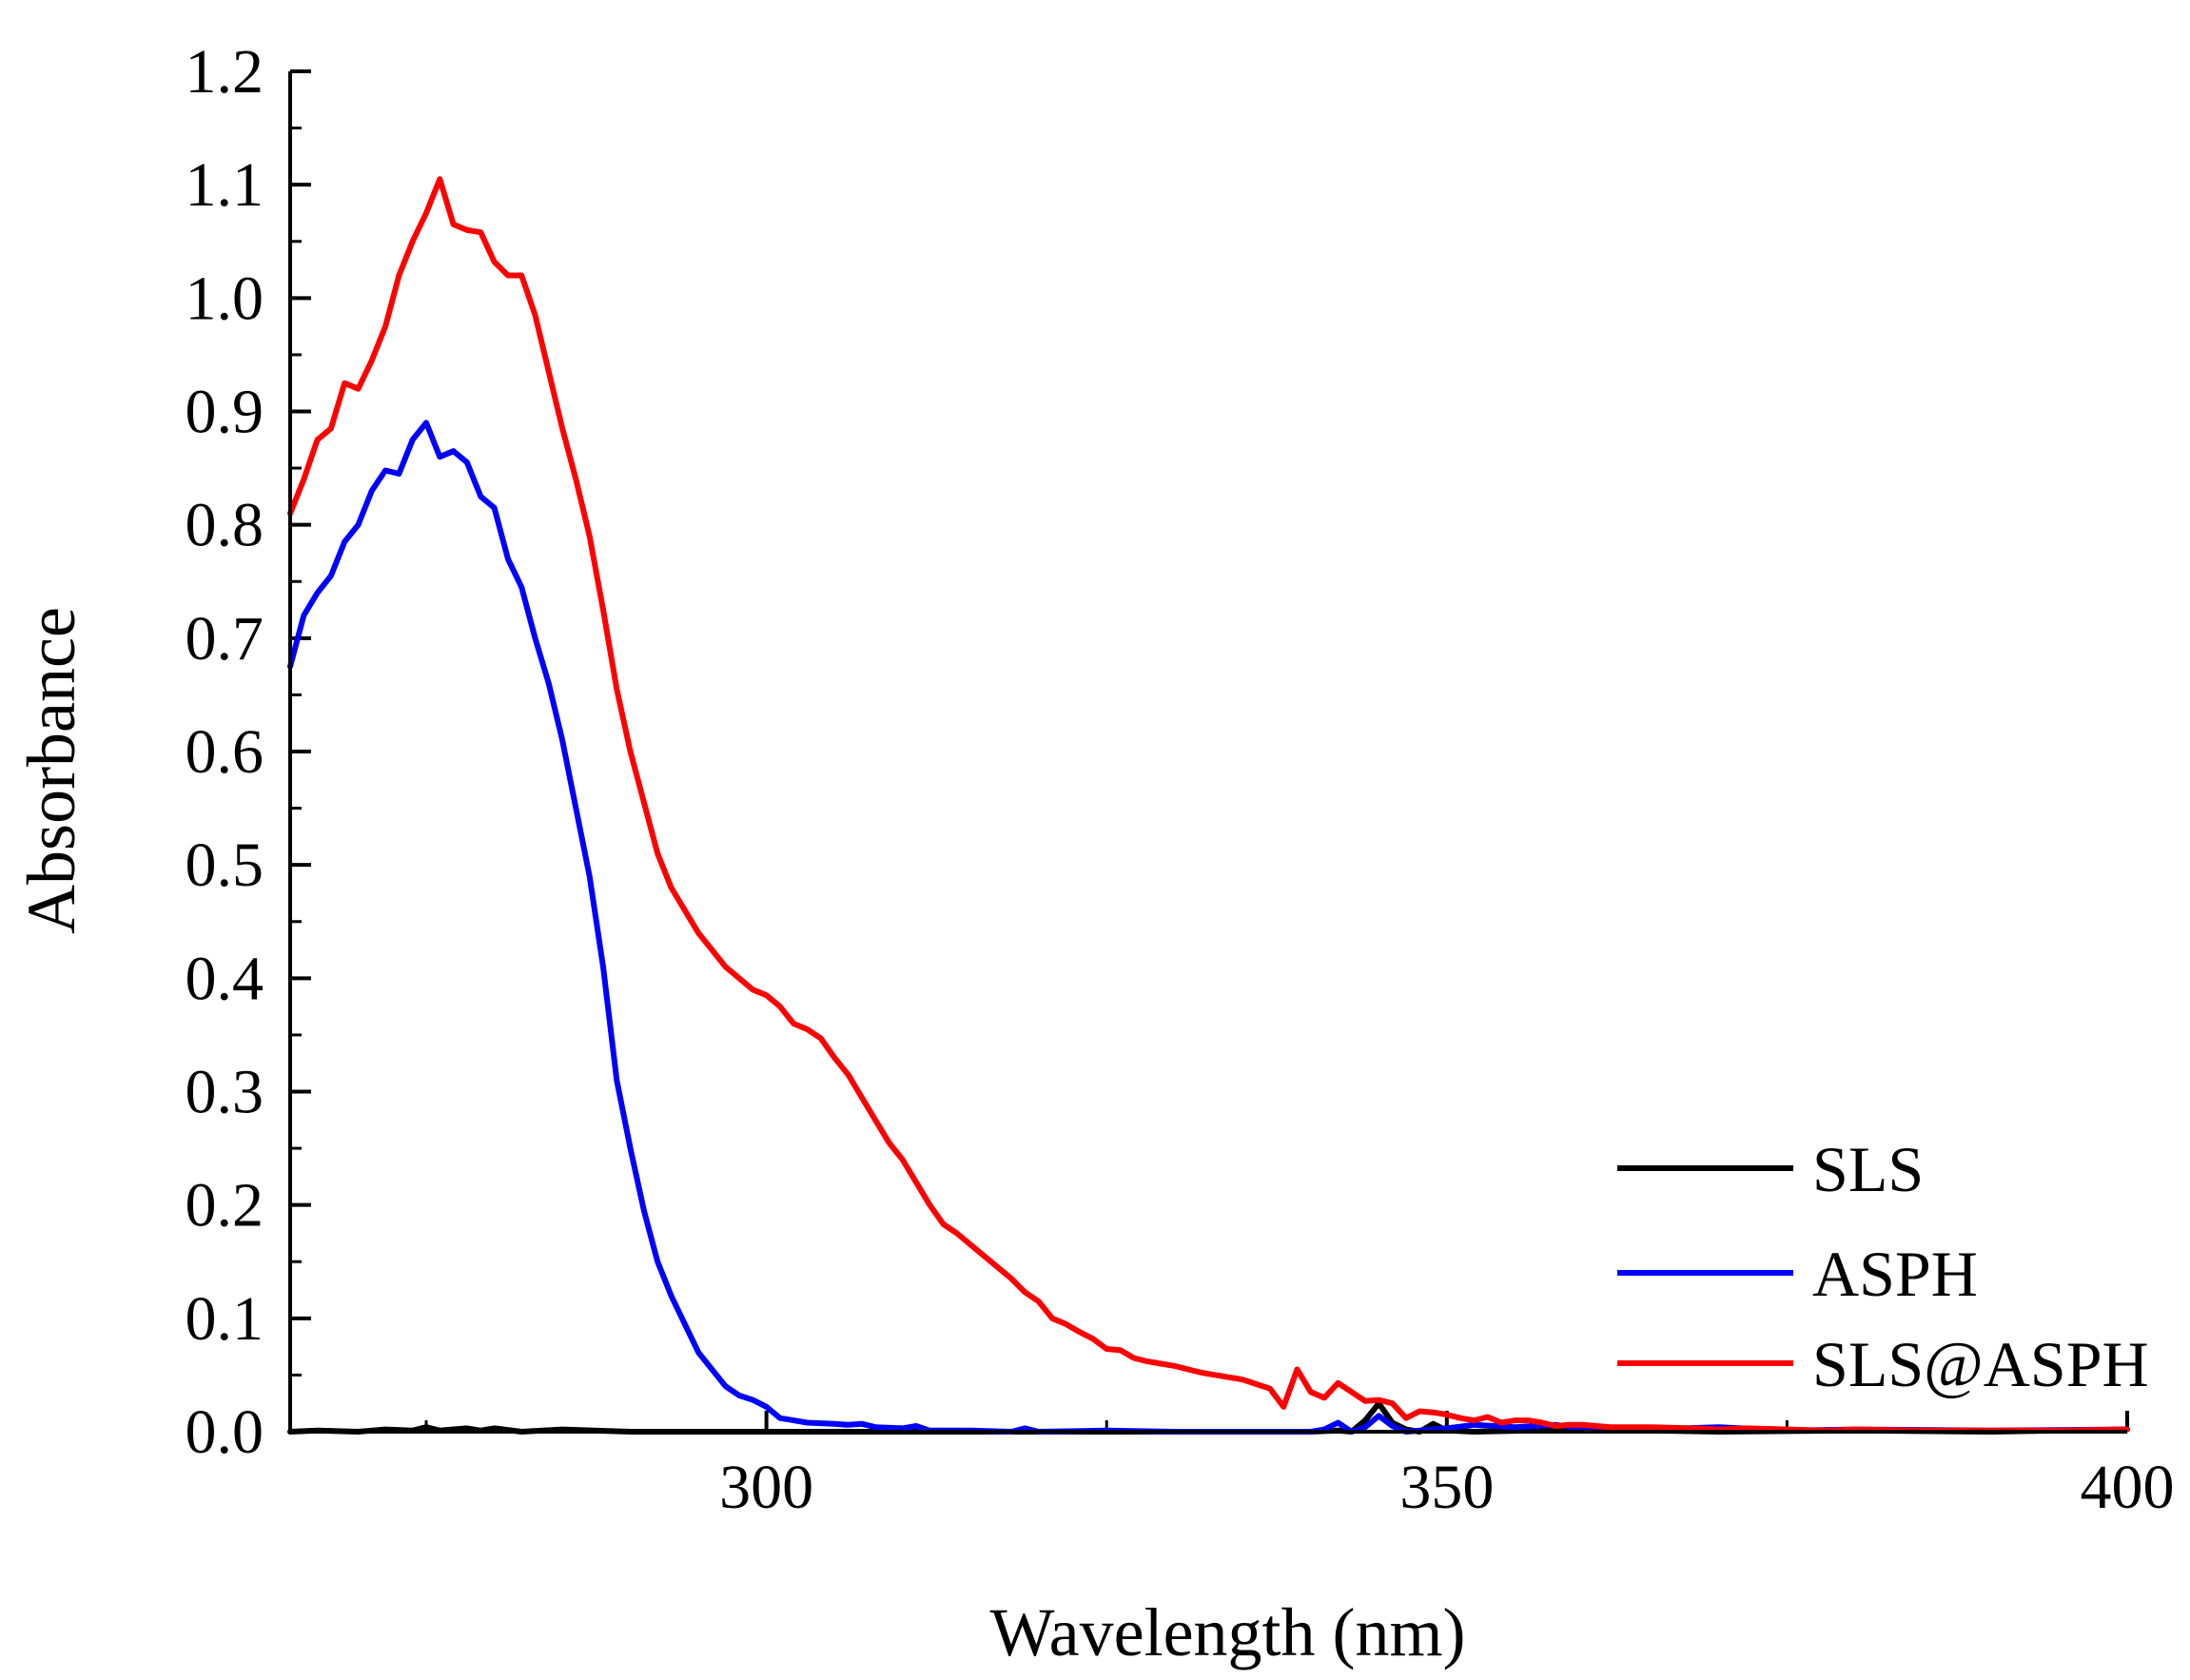  What do you see at coordinates (766, 1488) in the screenshot?
I see `x-tick-label: 300` at bounding box center [766, 1488].